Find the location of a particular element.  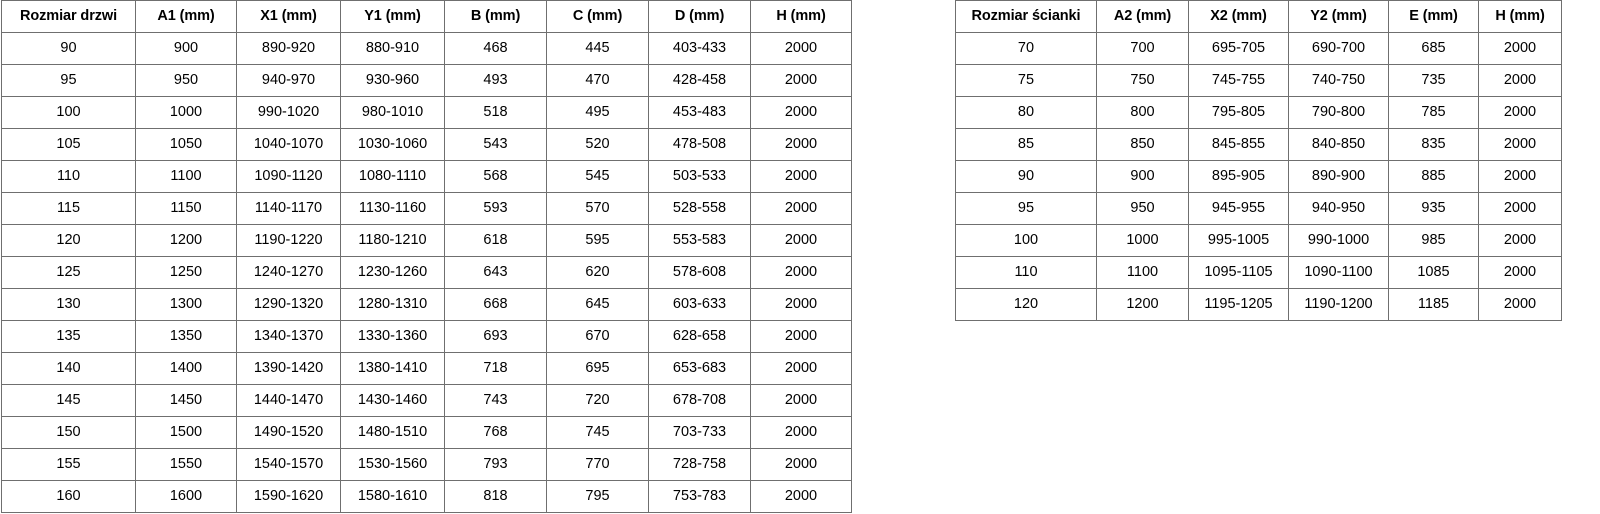

table-cell: 1185 is located at coordinates (1433, 304).